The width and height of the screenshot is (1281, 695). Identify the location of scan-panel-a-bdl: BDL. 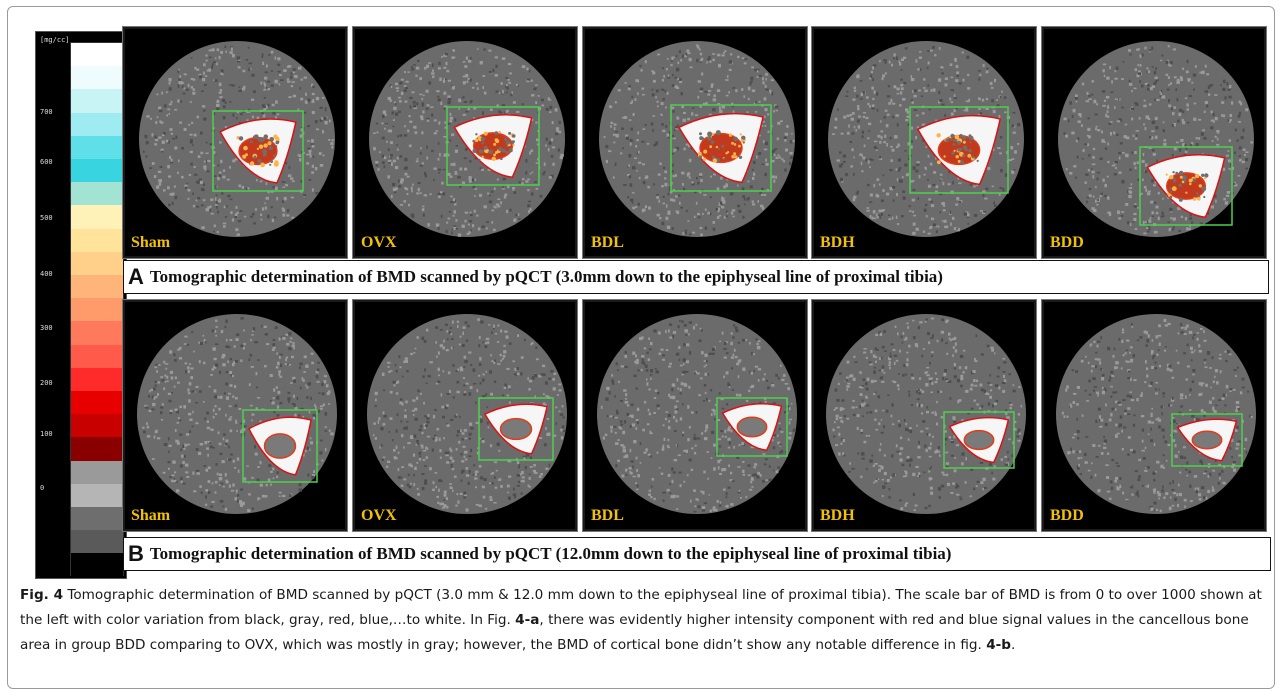
(695, 142).